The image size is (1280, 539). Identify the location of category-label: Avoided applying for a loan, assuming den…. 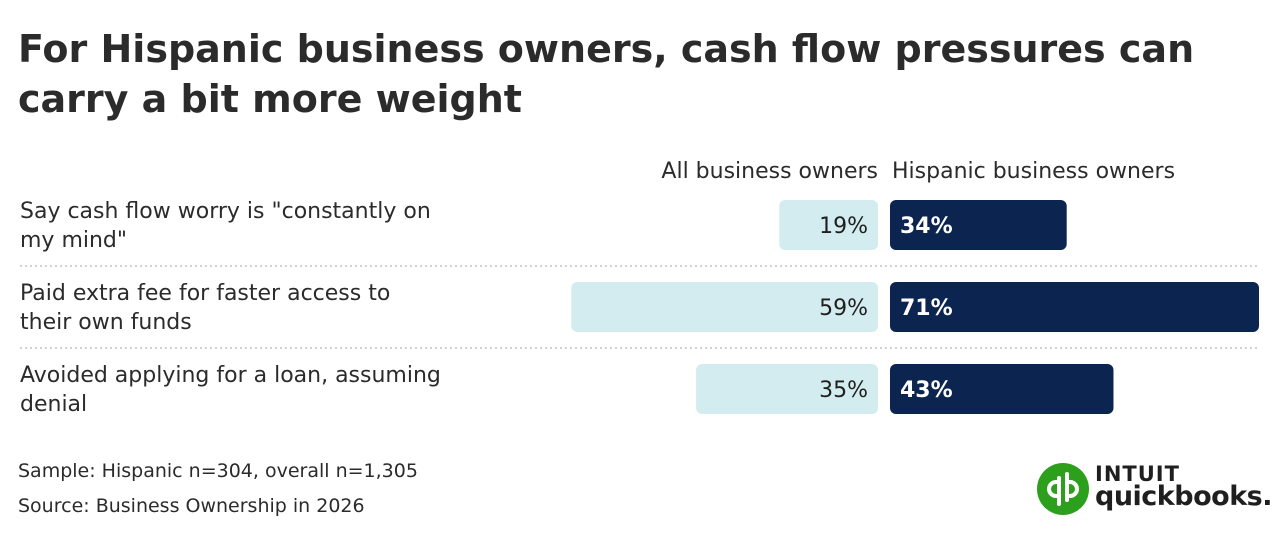
(230, 390).